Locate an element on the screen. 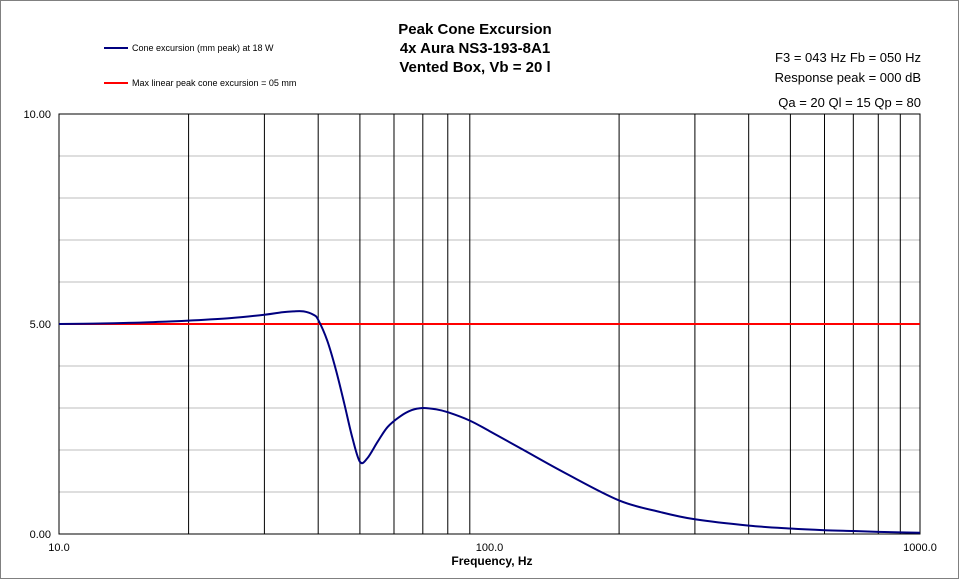  chart-title-line-3: Vented Box, Vb = 20 l is located at coordinates (474, 67).